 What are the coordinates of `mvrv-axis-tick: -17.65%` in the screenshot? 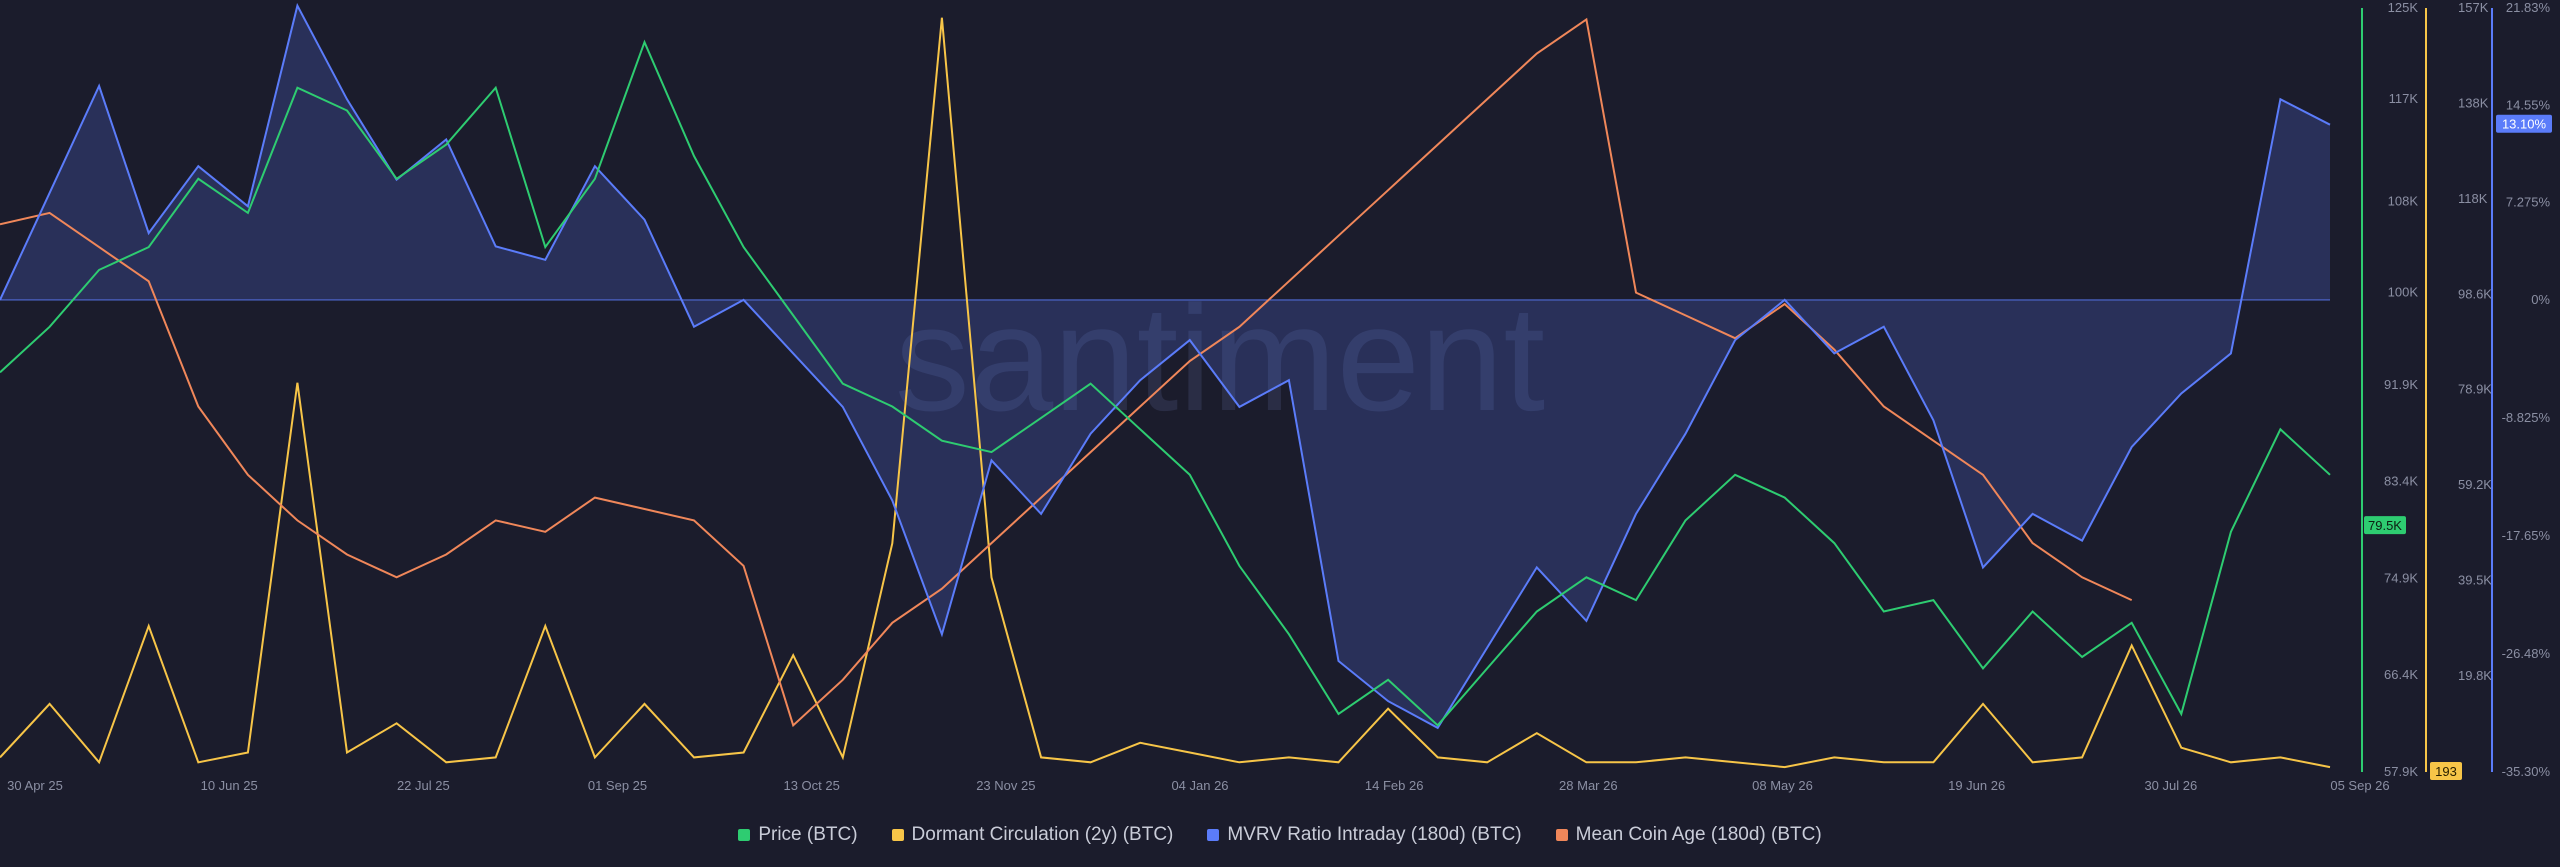 It's located at (2526, 535).